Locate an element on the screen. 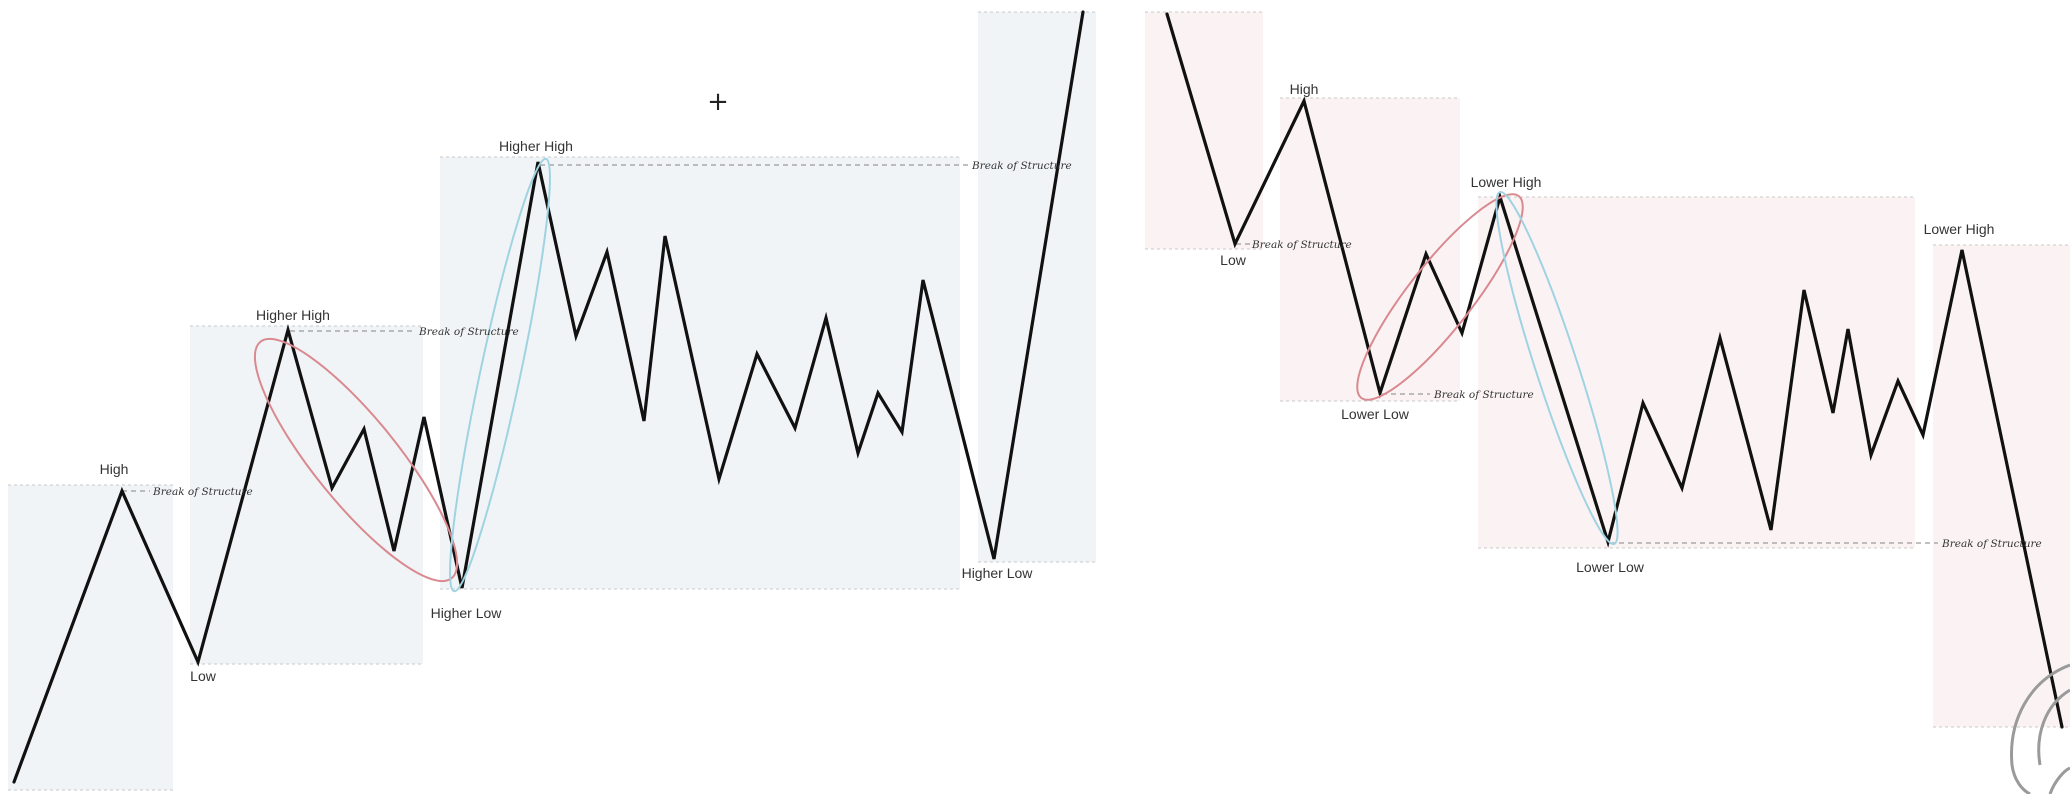 This screenshot has height=794, width=2070. label-lower-low-1: Lower Low is located at coordinates (1375, 414).